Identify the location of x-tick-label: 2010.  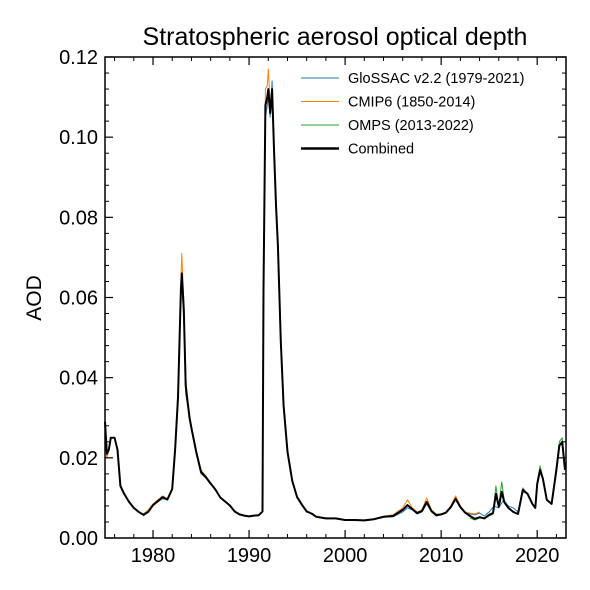
(441, 556).